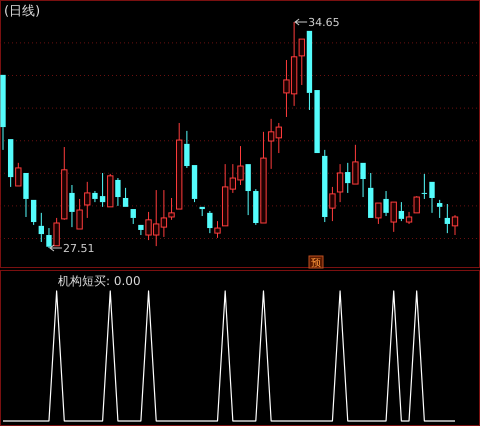 The width and height of the screenshot is (480, 426). I want to click on chart-title: 机构短买: 0.00, so click(99, 281).